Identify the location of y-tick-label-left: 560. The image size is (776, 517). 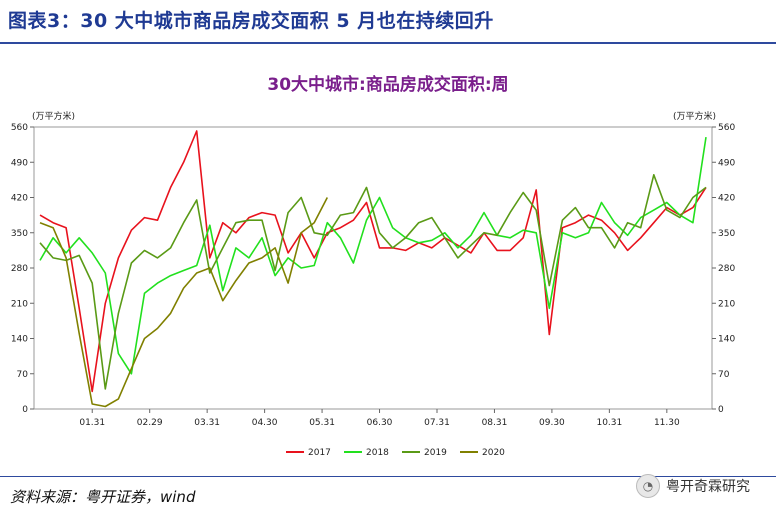
(19, 128).